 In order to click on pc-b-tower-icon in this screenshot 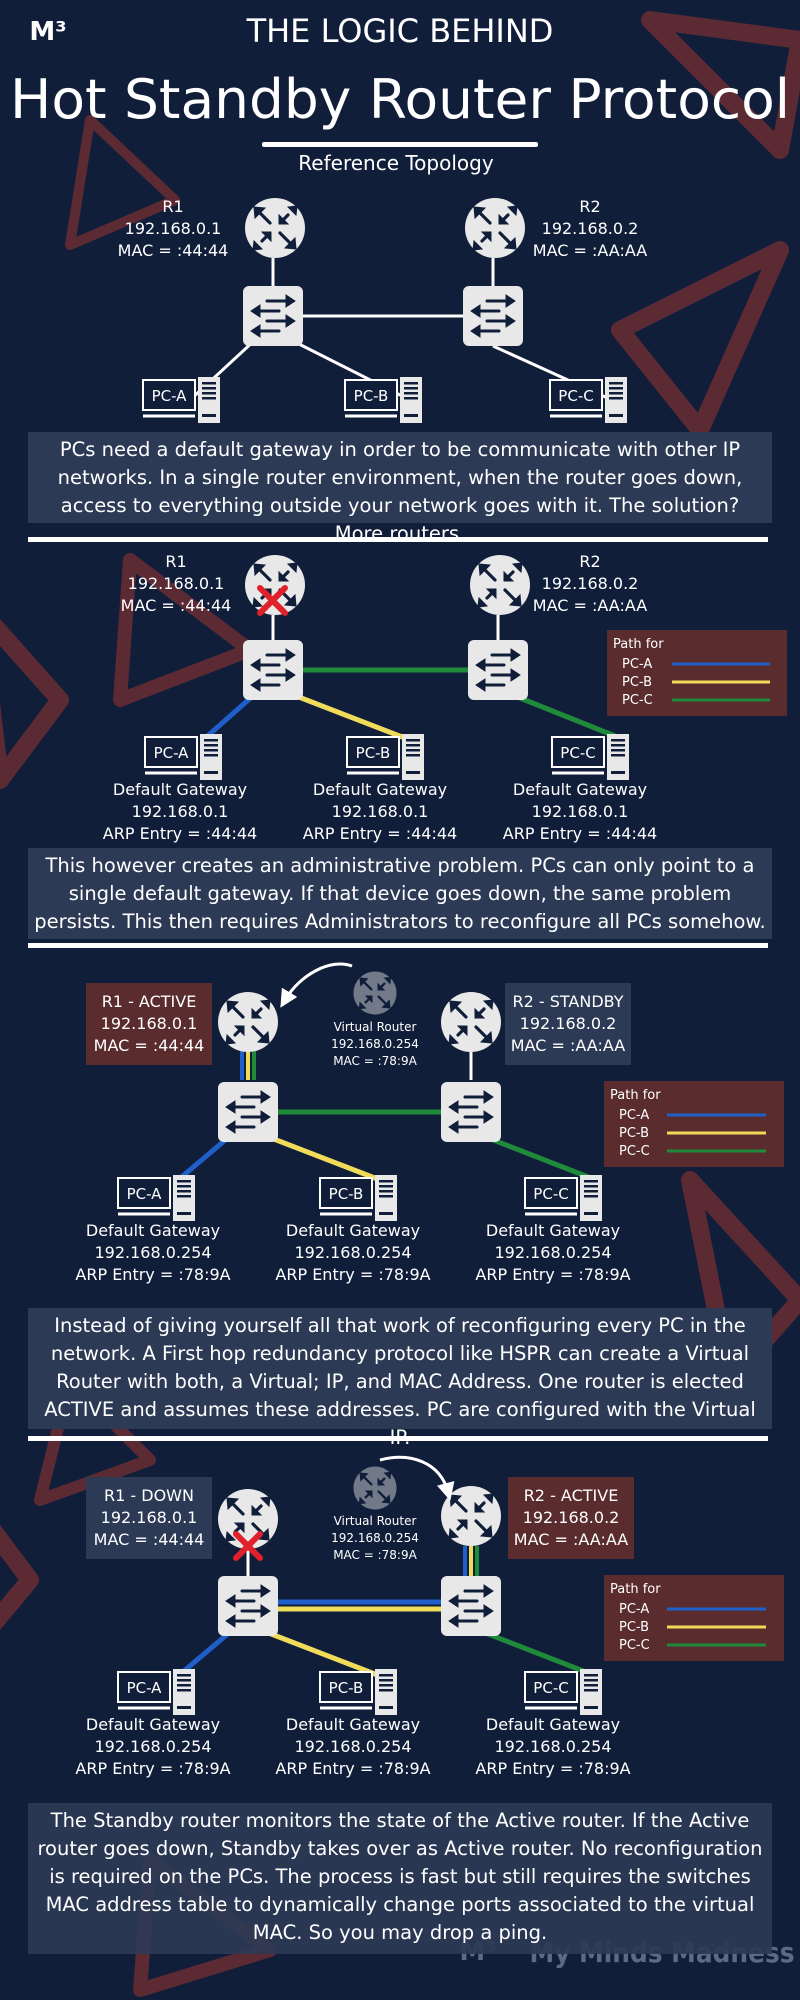, I will do `click(386, 1692)`.